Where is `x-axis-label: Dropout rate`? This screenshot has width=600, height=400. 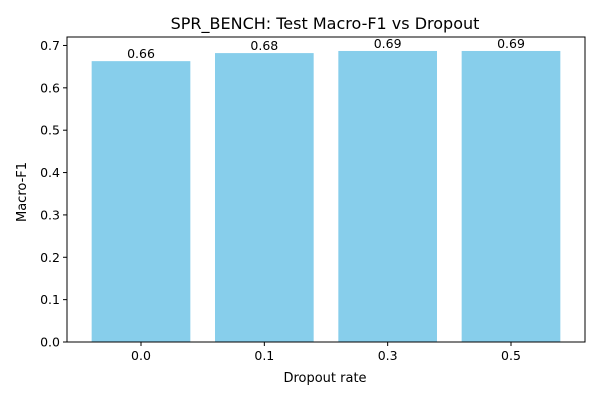 x-axis-label: Dropout rate is located at coordinates (324, 378).